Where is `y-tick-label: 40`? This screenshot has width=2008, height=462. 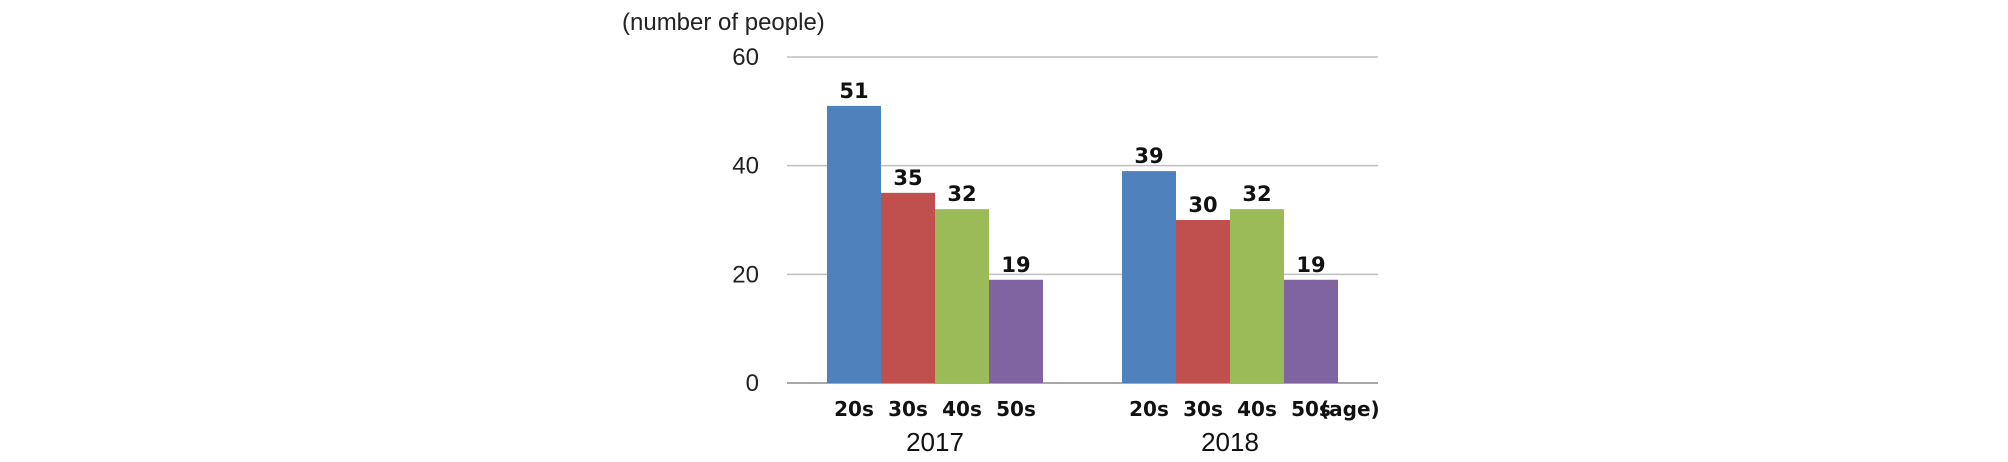
y-tick-label: 40 is located at coordinates (745, 166).